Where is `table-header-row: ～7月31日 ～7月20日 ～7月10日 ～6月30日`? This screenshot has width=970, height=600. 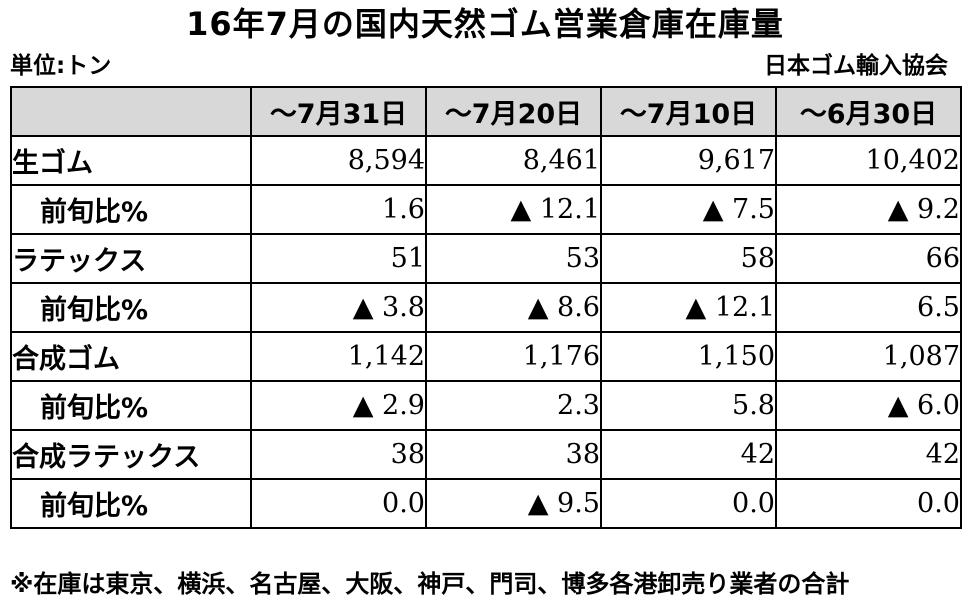 table-header-row: ～7月31日 ～7月20日 ～7月10日 ～6月30日 is located at coordinates (486, 111).